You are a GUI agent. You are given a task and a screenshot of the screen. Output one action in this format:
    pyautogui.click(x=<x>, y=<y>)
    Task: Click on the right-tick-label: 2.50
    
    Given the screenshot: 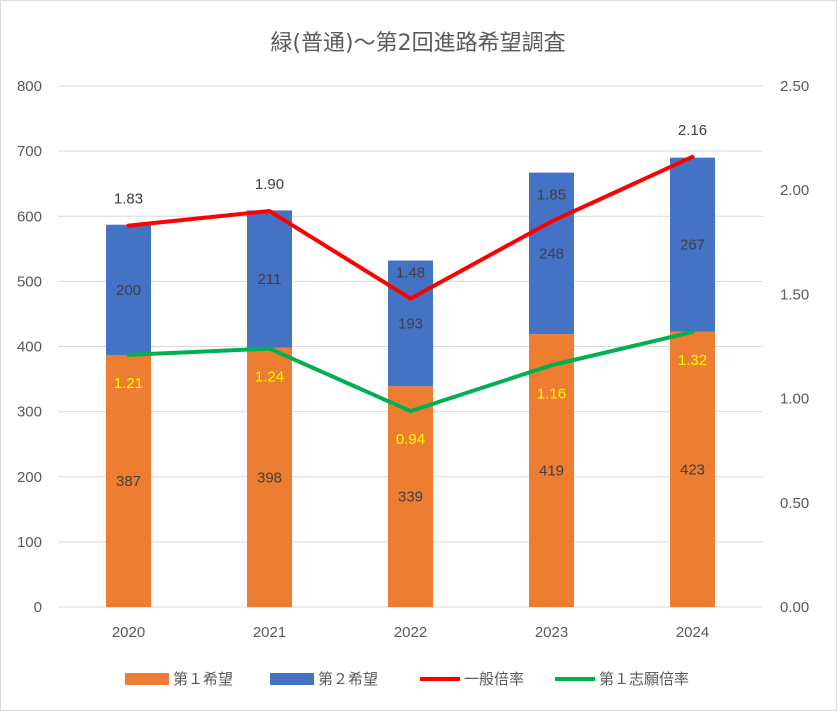 What is the action you would take?
    pyautogui.click(x=794, y=86)
    